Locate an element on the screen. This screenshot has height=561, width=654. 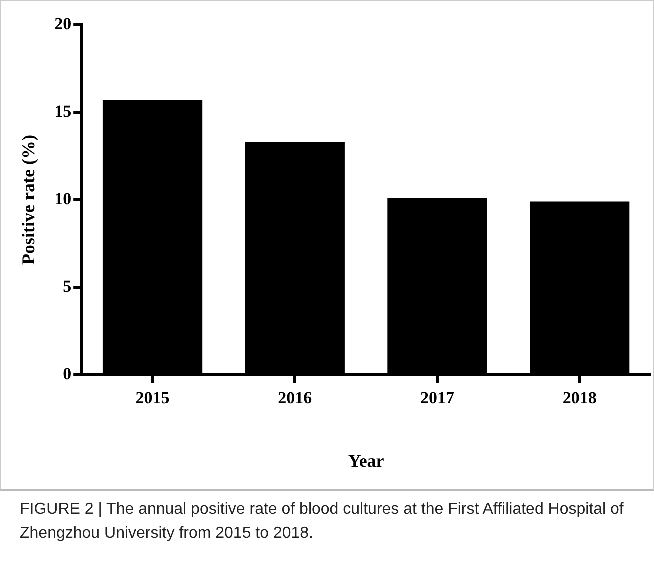
y-axis-title: Positive rate (%) is located at coordinates (28, 200).